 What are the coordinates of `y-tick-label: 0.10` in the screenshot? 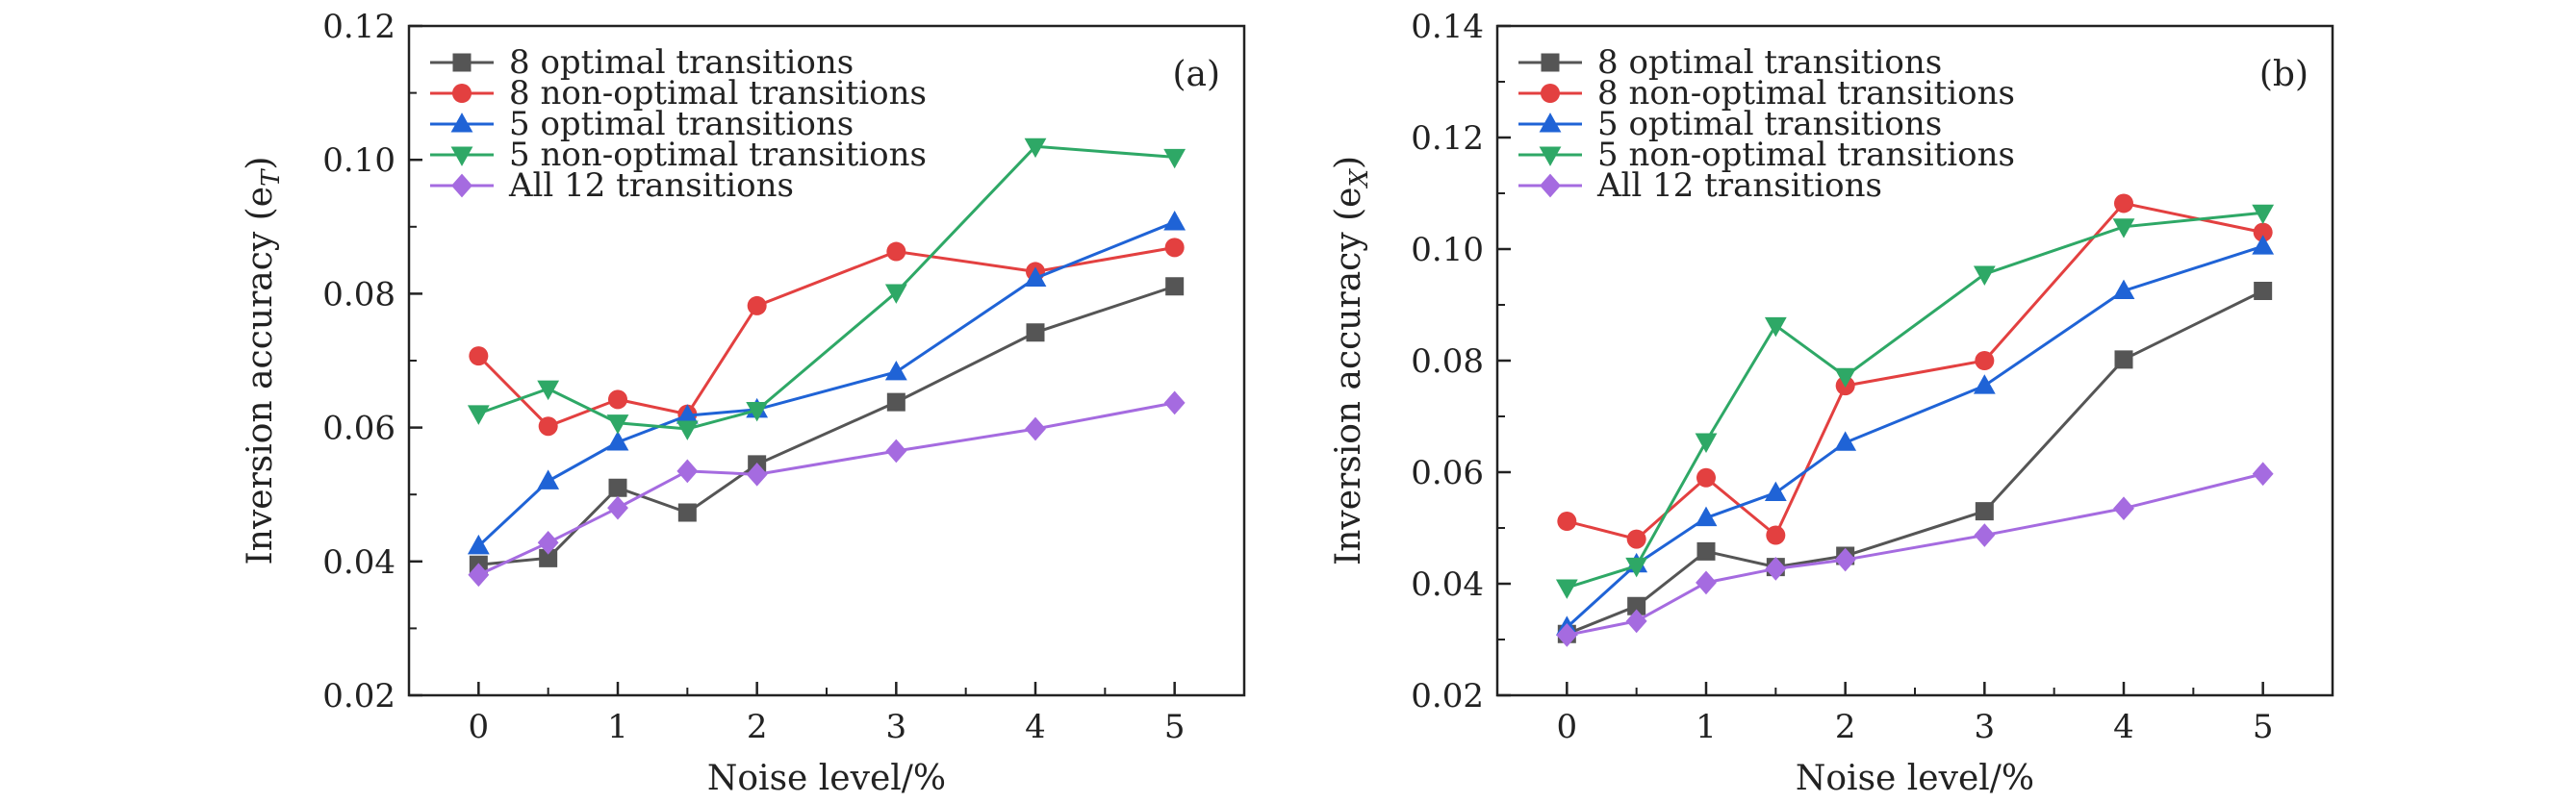 It's located at (358, 160).